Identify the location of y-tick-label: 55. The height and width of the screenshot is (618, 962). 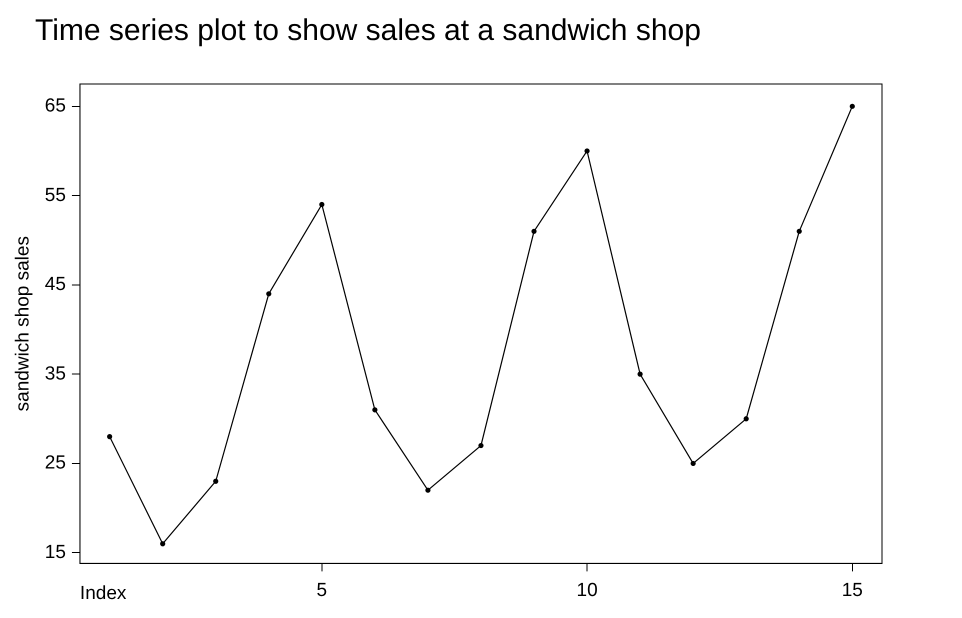
(55, 195).